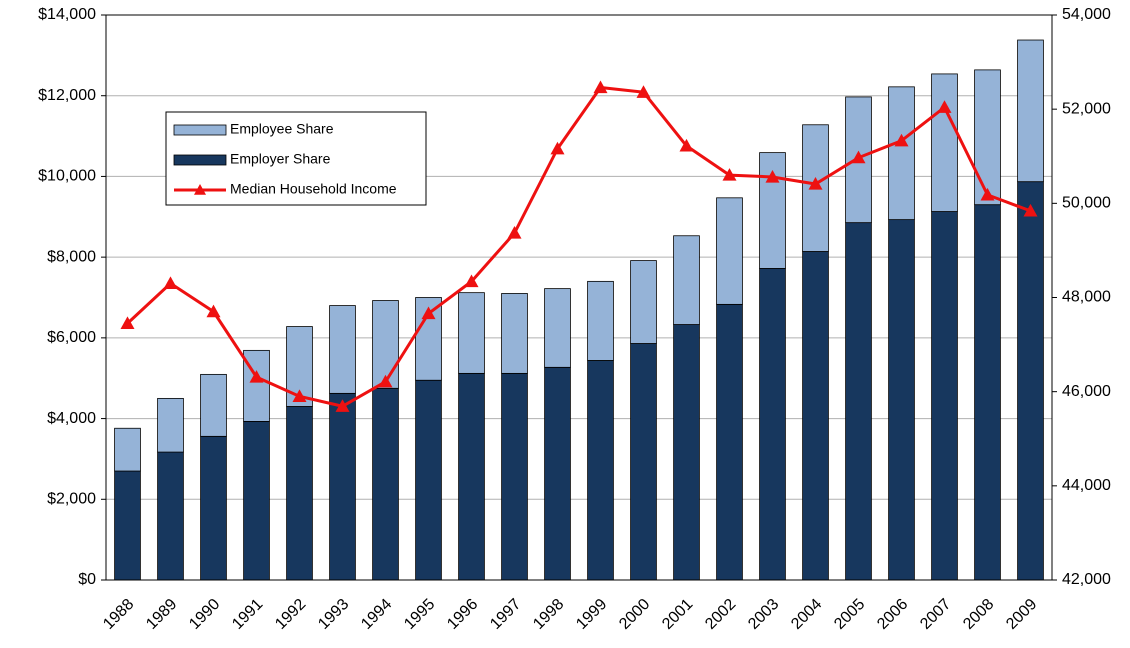 This screenshot has width=1130, height=648. I want to click on x-tick-label: 1995, so click(419, 614).